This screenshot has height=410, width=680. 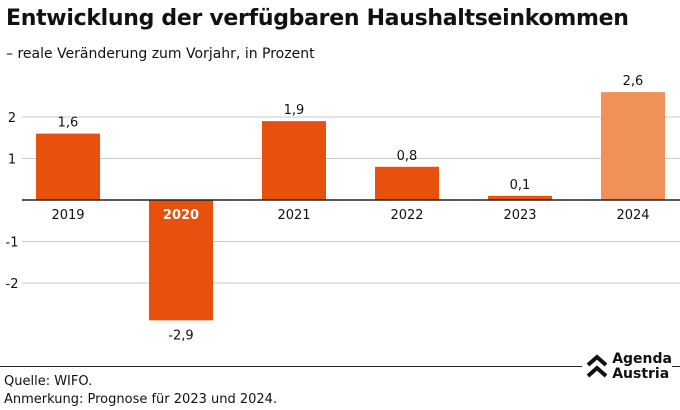 I want to click on bar-2024, so click(x=633, y=146).